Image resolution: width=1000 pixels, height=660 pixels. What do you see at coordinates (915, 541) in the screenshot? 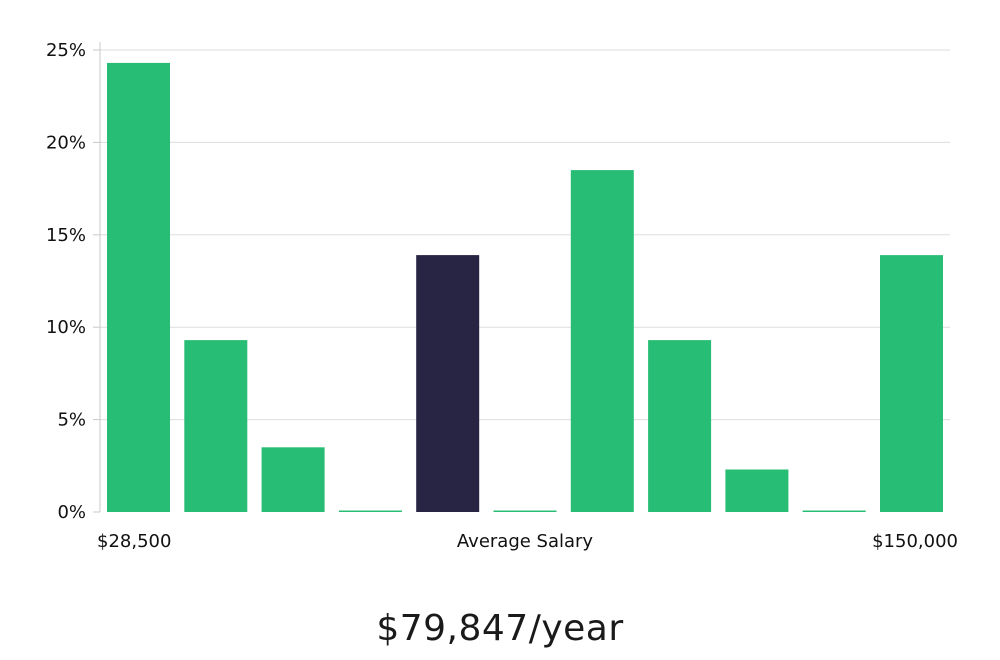
I see `x-tick-max-salary: $150,000` at bounding box center [915, 541].